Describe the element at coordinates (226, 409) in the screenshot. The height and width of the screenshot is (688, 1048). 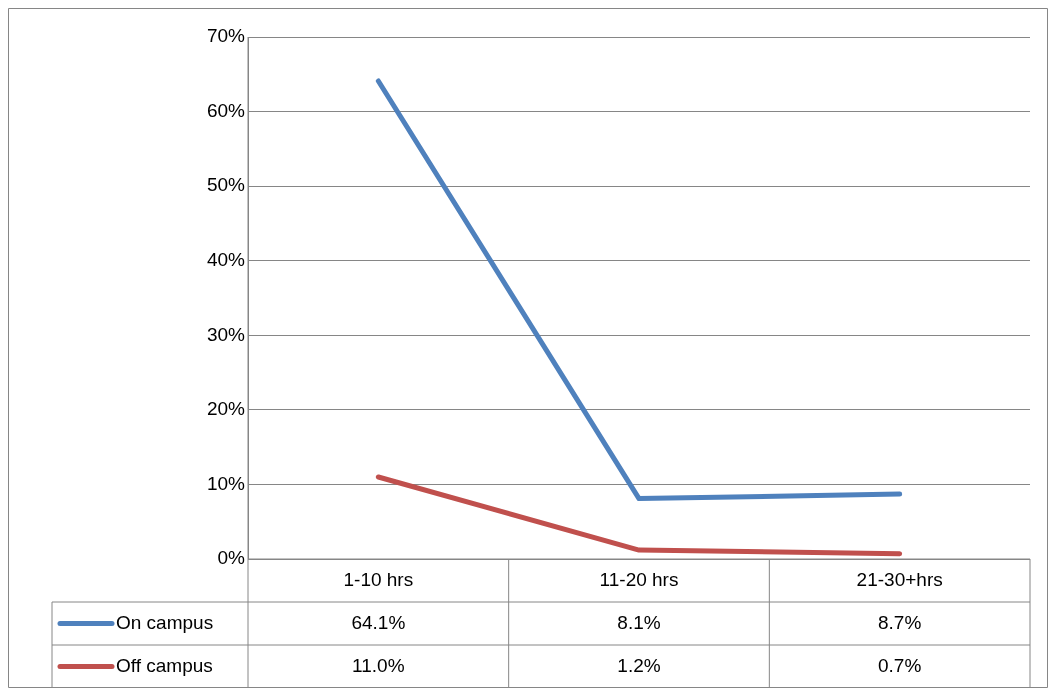
I see `y-tick-label: 20%` at that location.